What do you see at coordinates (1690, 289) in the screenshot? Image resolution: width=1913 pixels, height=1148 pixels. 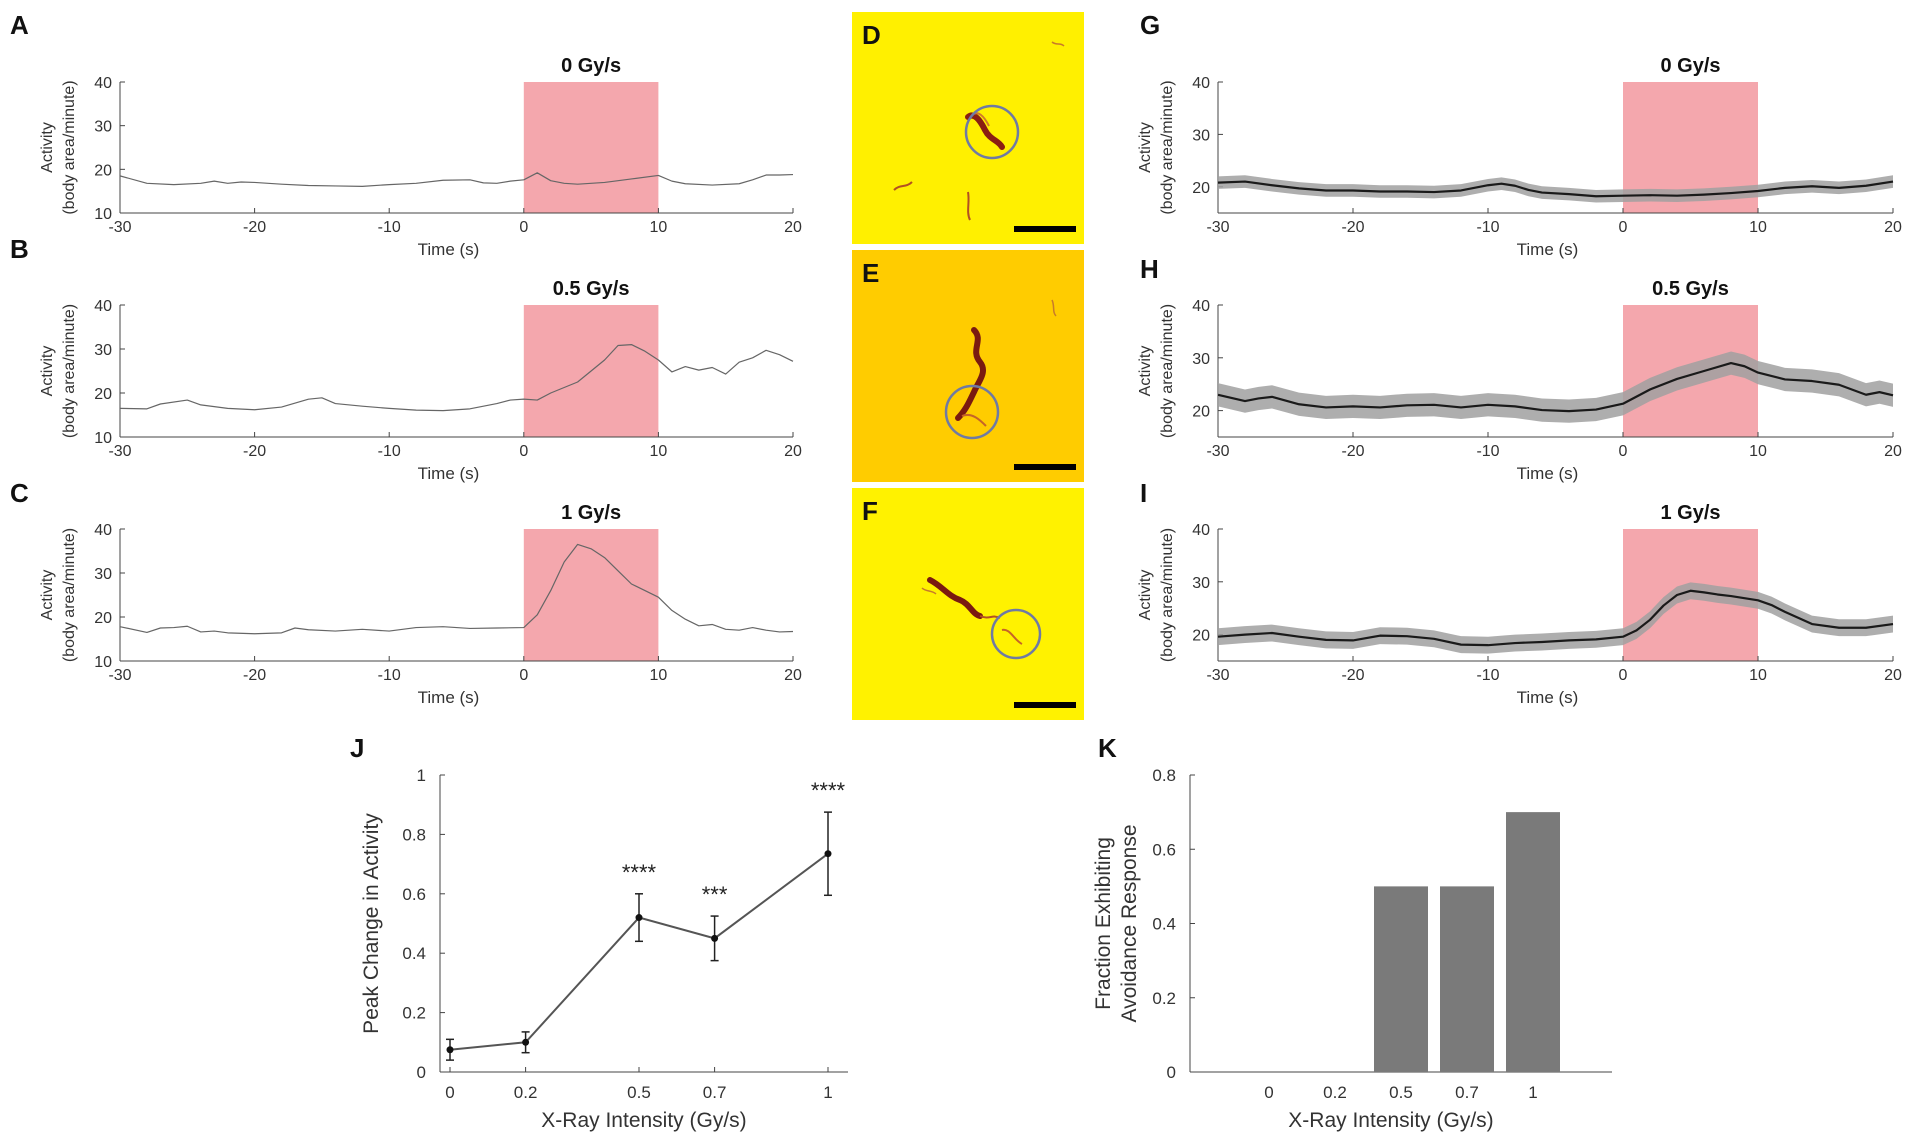 I see `chart-title: 0.5 Gy/s` at bounding box center [1690, 289].